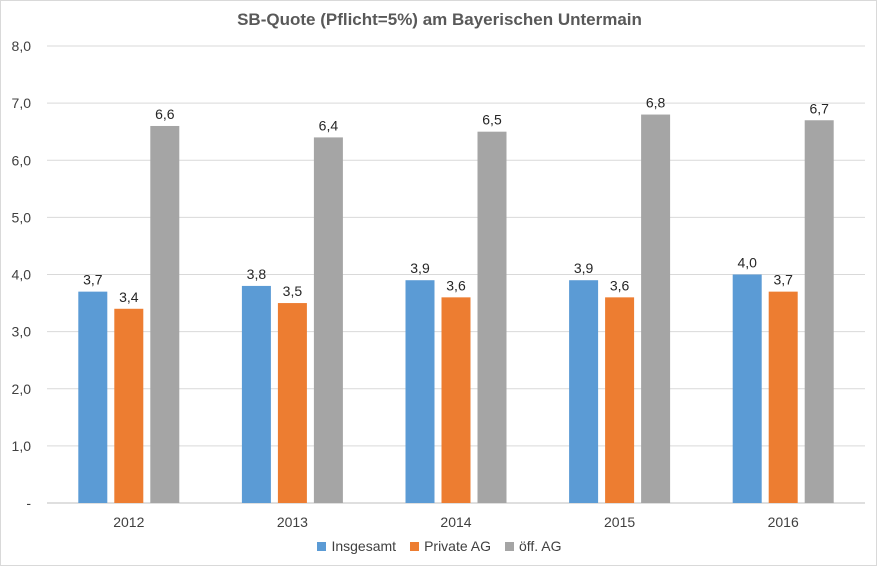 Image resolution: width=877 pixels, height=567 pixels. I want to click on legend-label: Private AG, so click(457, 546).